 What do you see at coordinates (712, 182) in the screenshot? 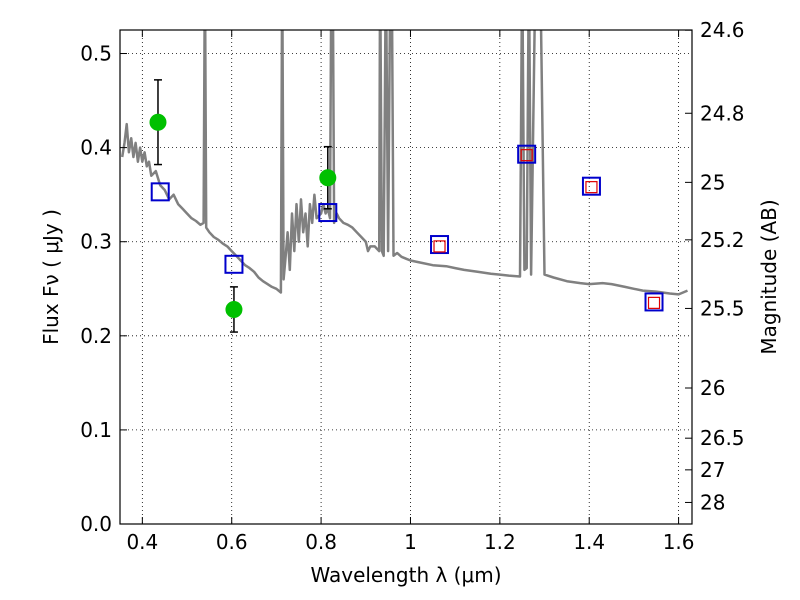
I see `right-tick-label: 25` at bounding box center [712, 182].